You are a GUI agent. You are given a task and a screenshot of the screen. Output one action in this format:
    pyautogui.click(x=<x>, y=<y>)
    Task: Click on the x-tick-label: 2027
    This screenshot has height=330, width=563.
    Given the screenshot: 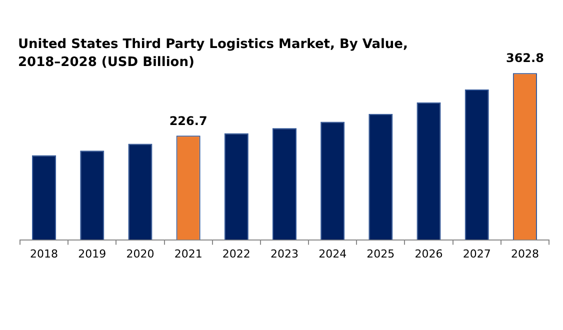 What is the action you would take?
    pyautogui.click(x=476, y=253)
    